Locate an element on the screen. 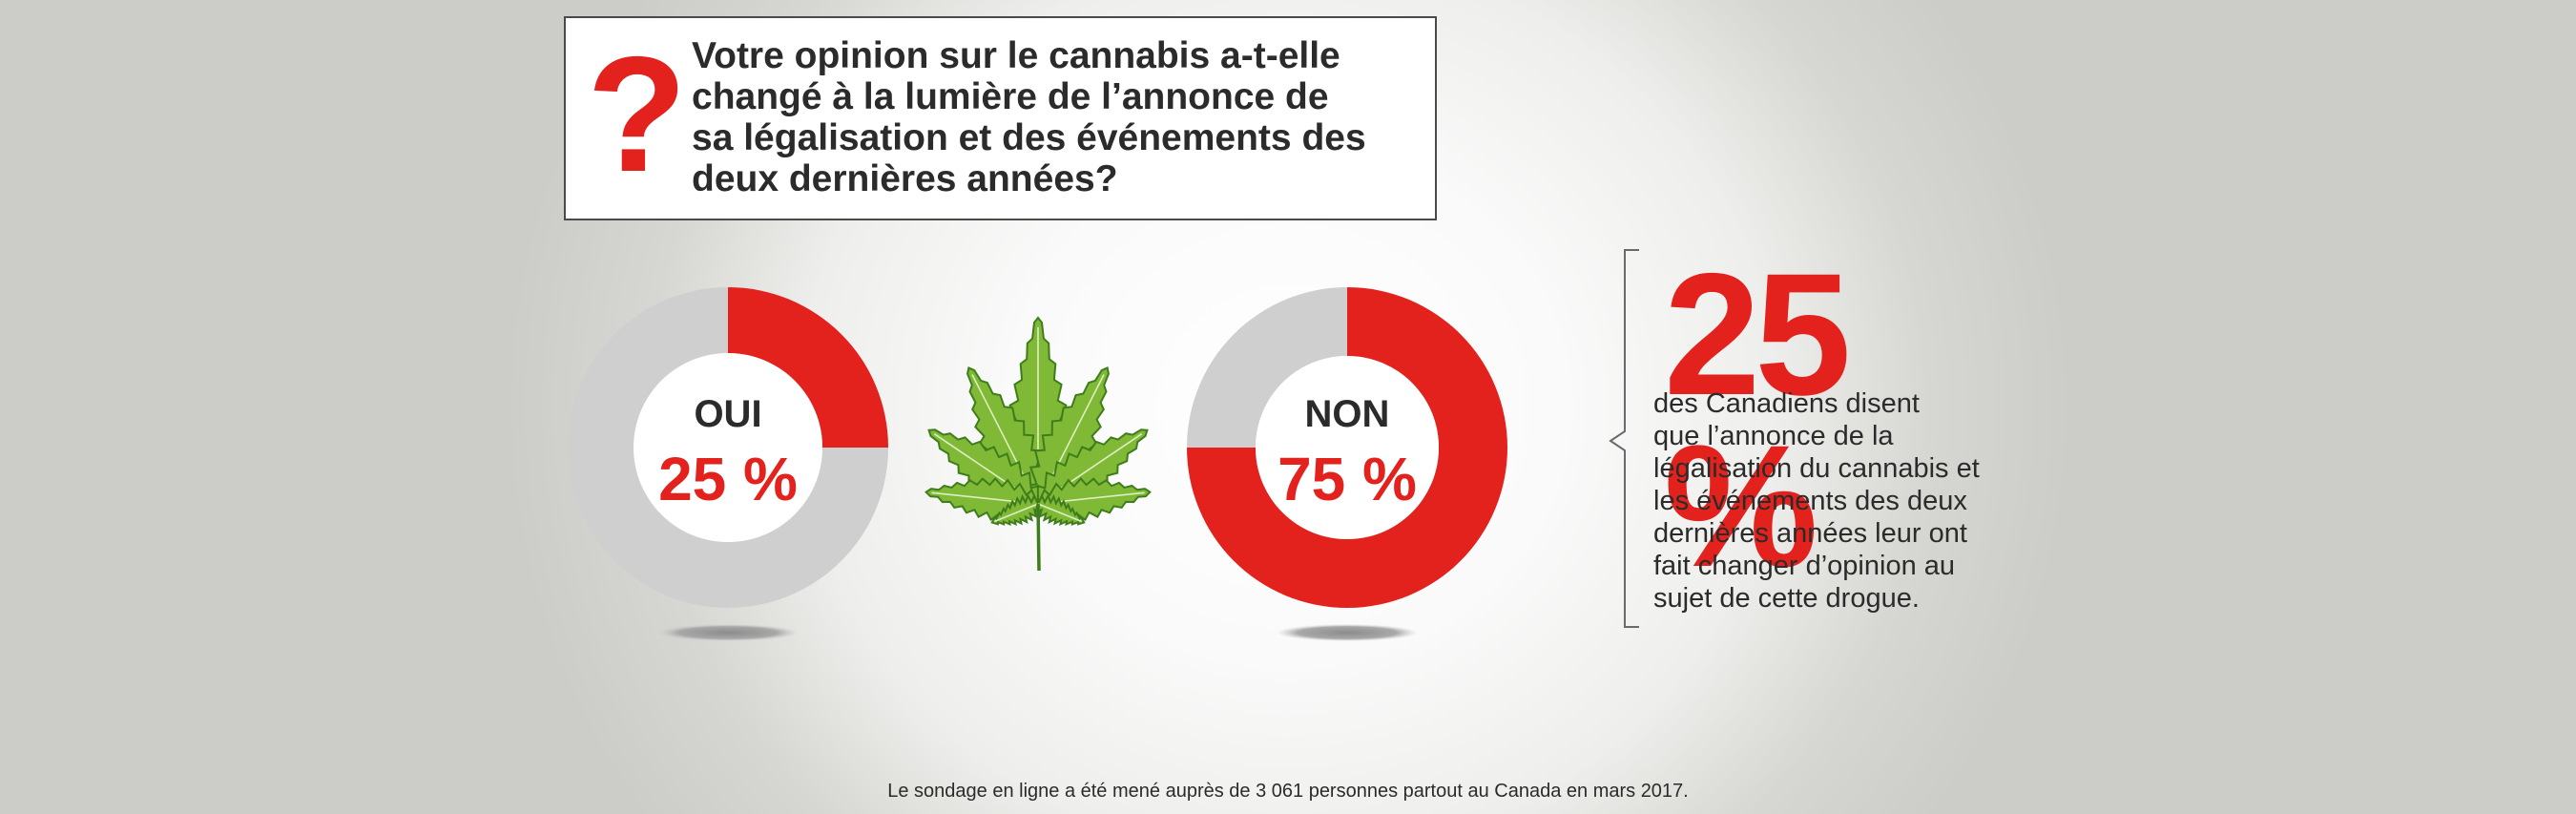 The height and width of the screenshot is (814, 2576). donut-oui-label: OUI is located at coordinates (727, 414).